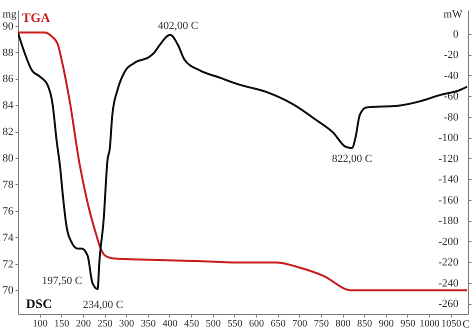  Describe the element at coordinates (448, 283) in the screenshot. I see `y2-tick-label: -240` at that location.